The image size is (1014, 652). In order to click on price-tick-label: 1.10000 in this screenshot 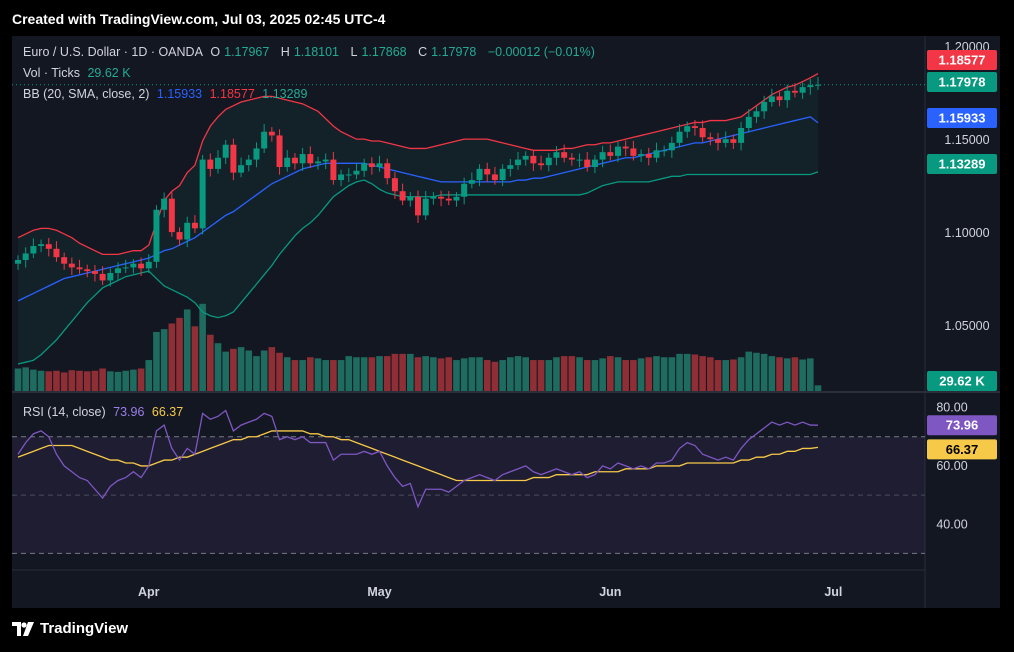, I will do `click(966, 233)`.